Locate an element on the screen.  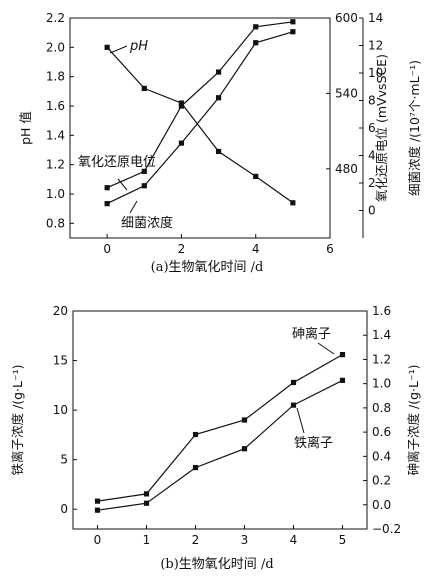
annotation-bacteria: 细菌浓度 is located at coordinates (147, 223).